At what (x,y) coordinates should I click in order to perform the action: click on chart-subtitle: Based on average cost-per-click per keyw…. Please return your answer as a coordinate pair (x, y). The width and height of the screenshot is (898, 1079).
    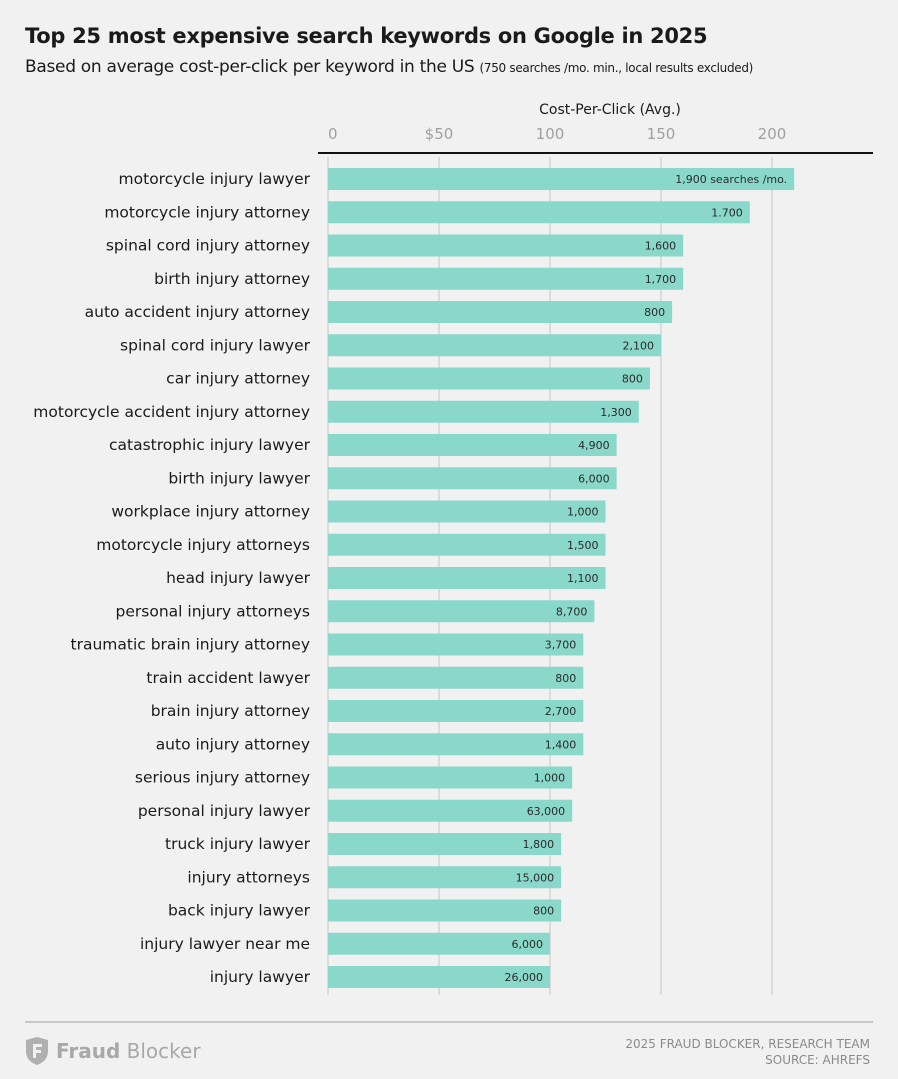
    Looking at the image, I should click on (389, 67).